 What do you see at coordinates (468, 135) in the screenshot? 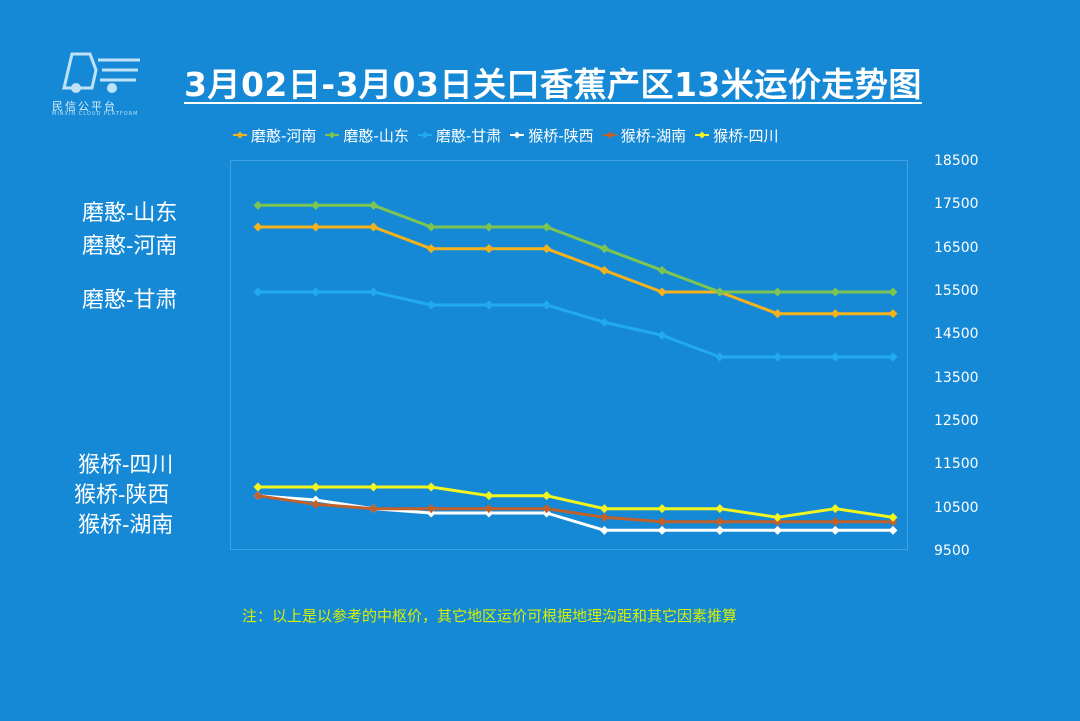
I see `legend-label: 磨憨-甘肃` at bounding box center [468, 135].